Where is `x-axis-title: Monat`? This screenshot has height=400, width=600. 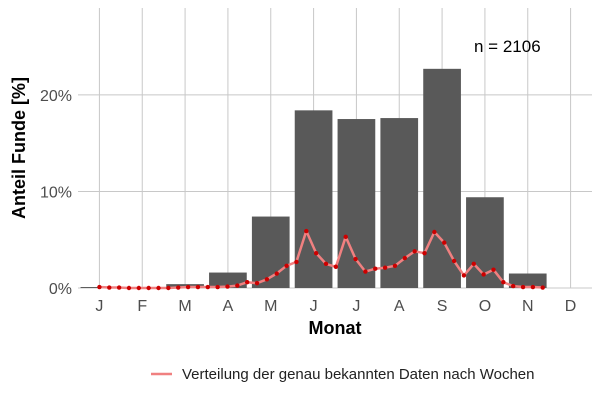
x-axis-title: Monat is located at coordinates (335, 328).